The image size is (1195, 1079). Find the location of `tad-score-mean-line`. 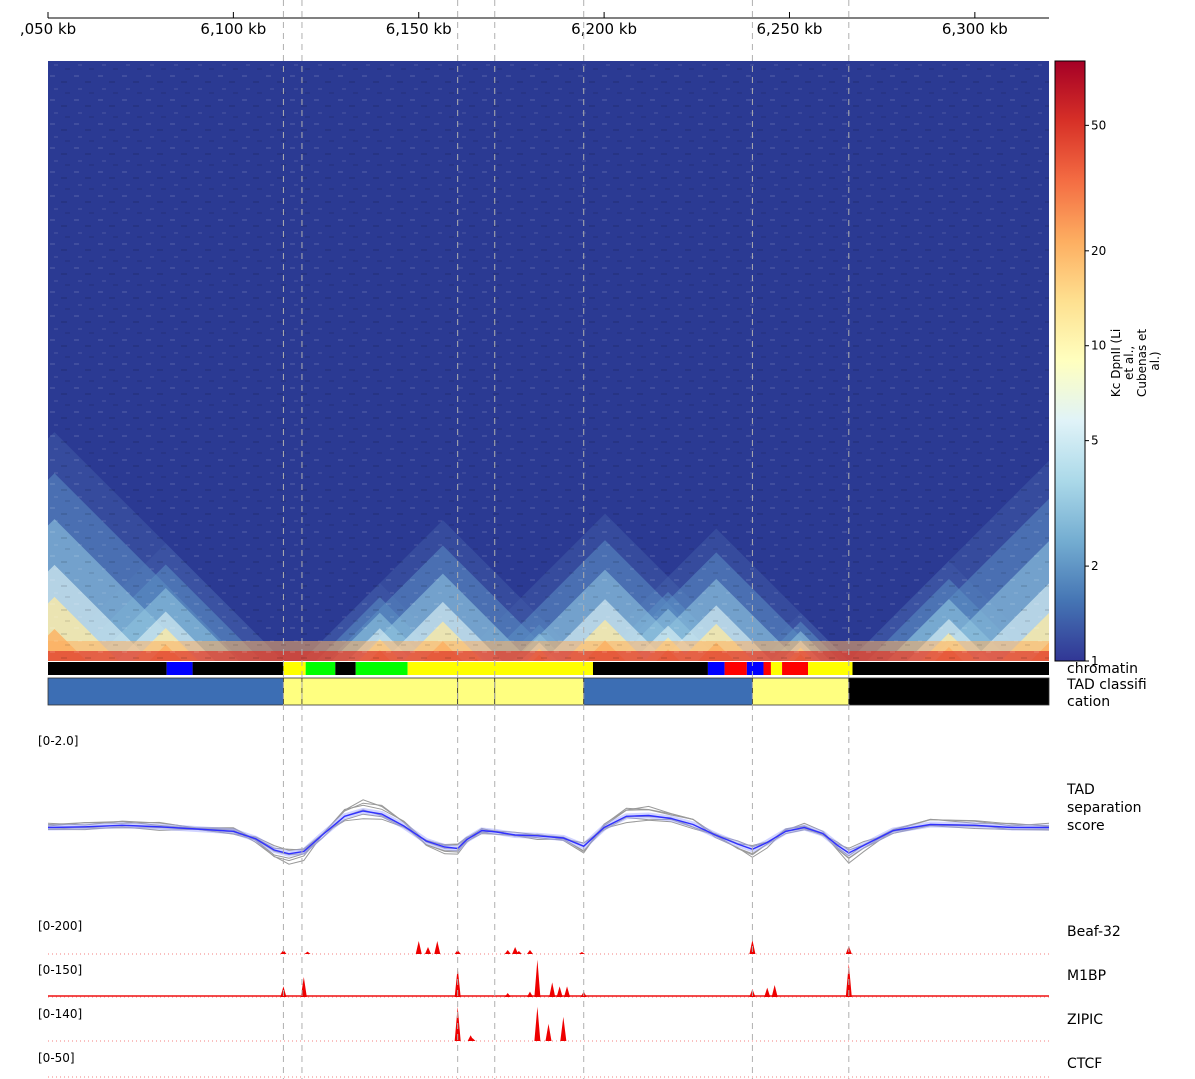

tad-score-mean-line is located at coordinates (548, 832).